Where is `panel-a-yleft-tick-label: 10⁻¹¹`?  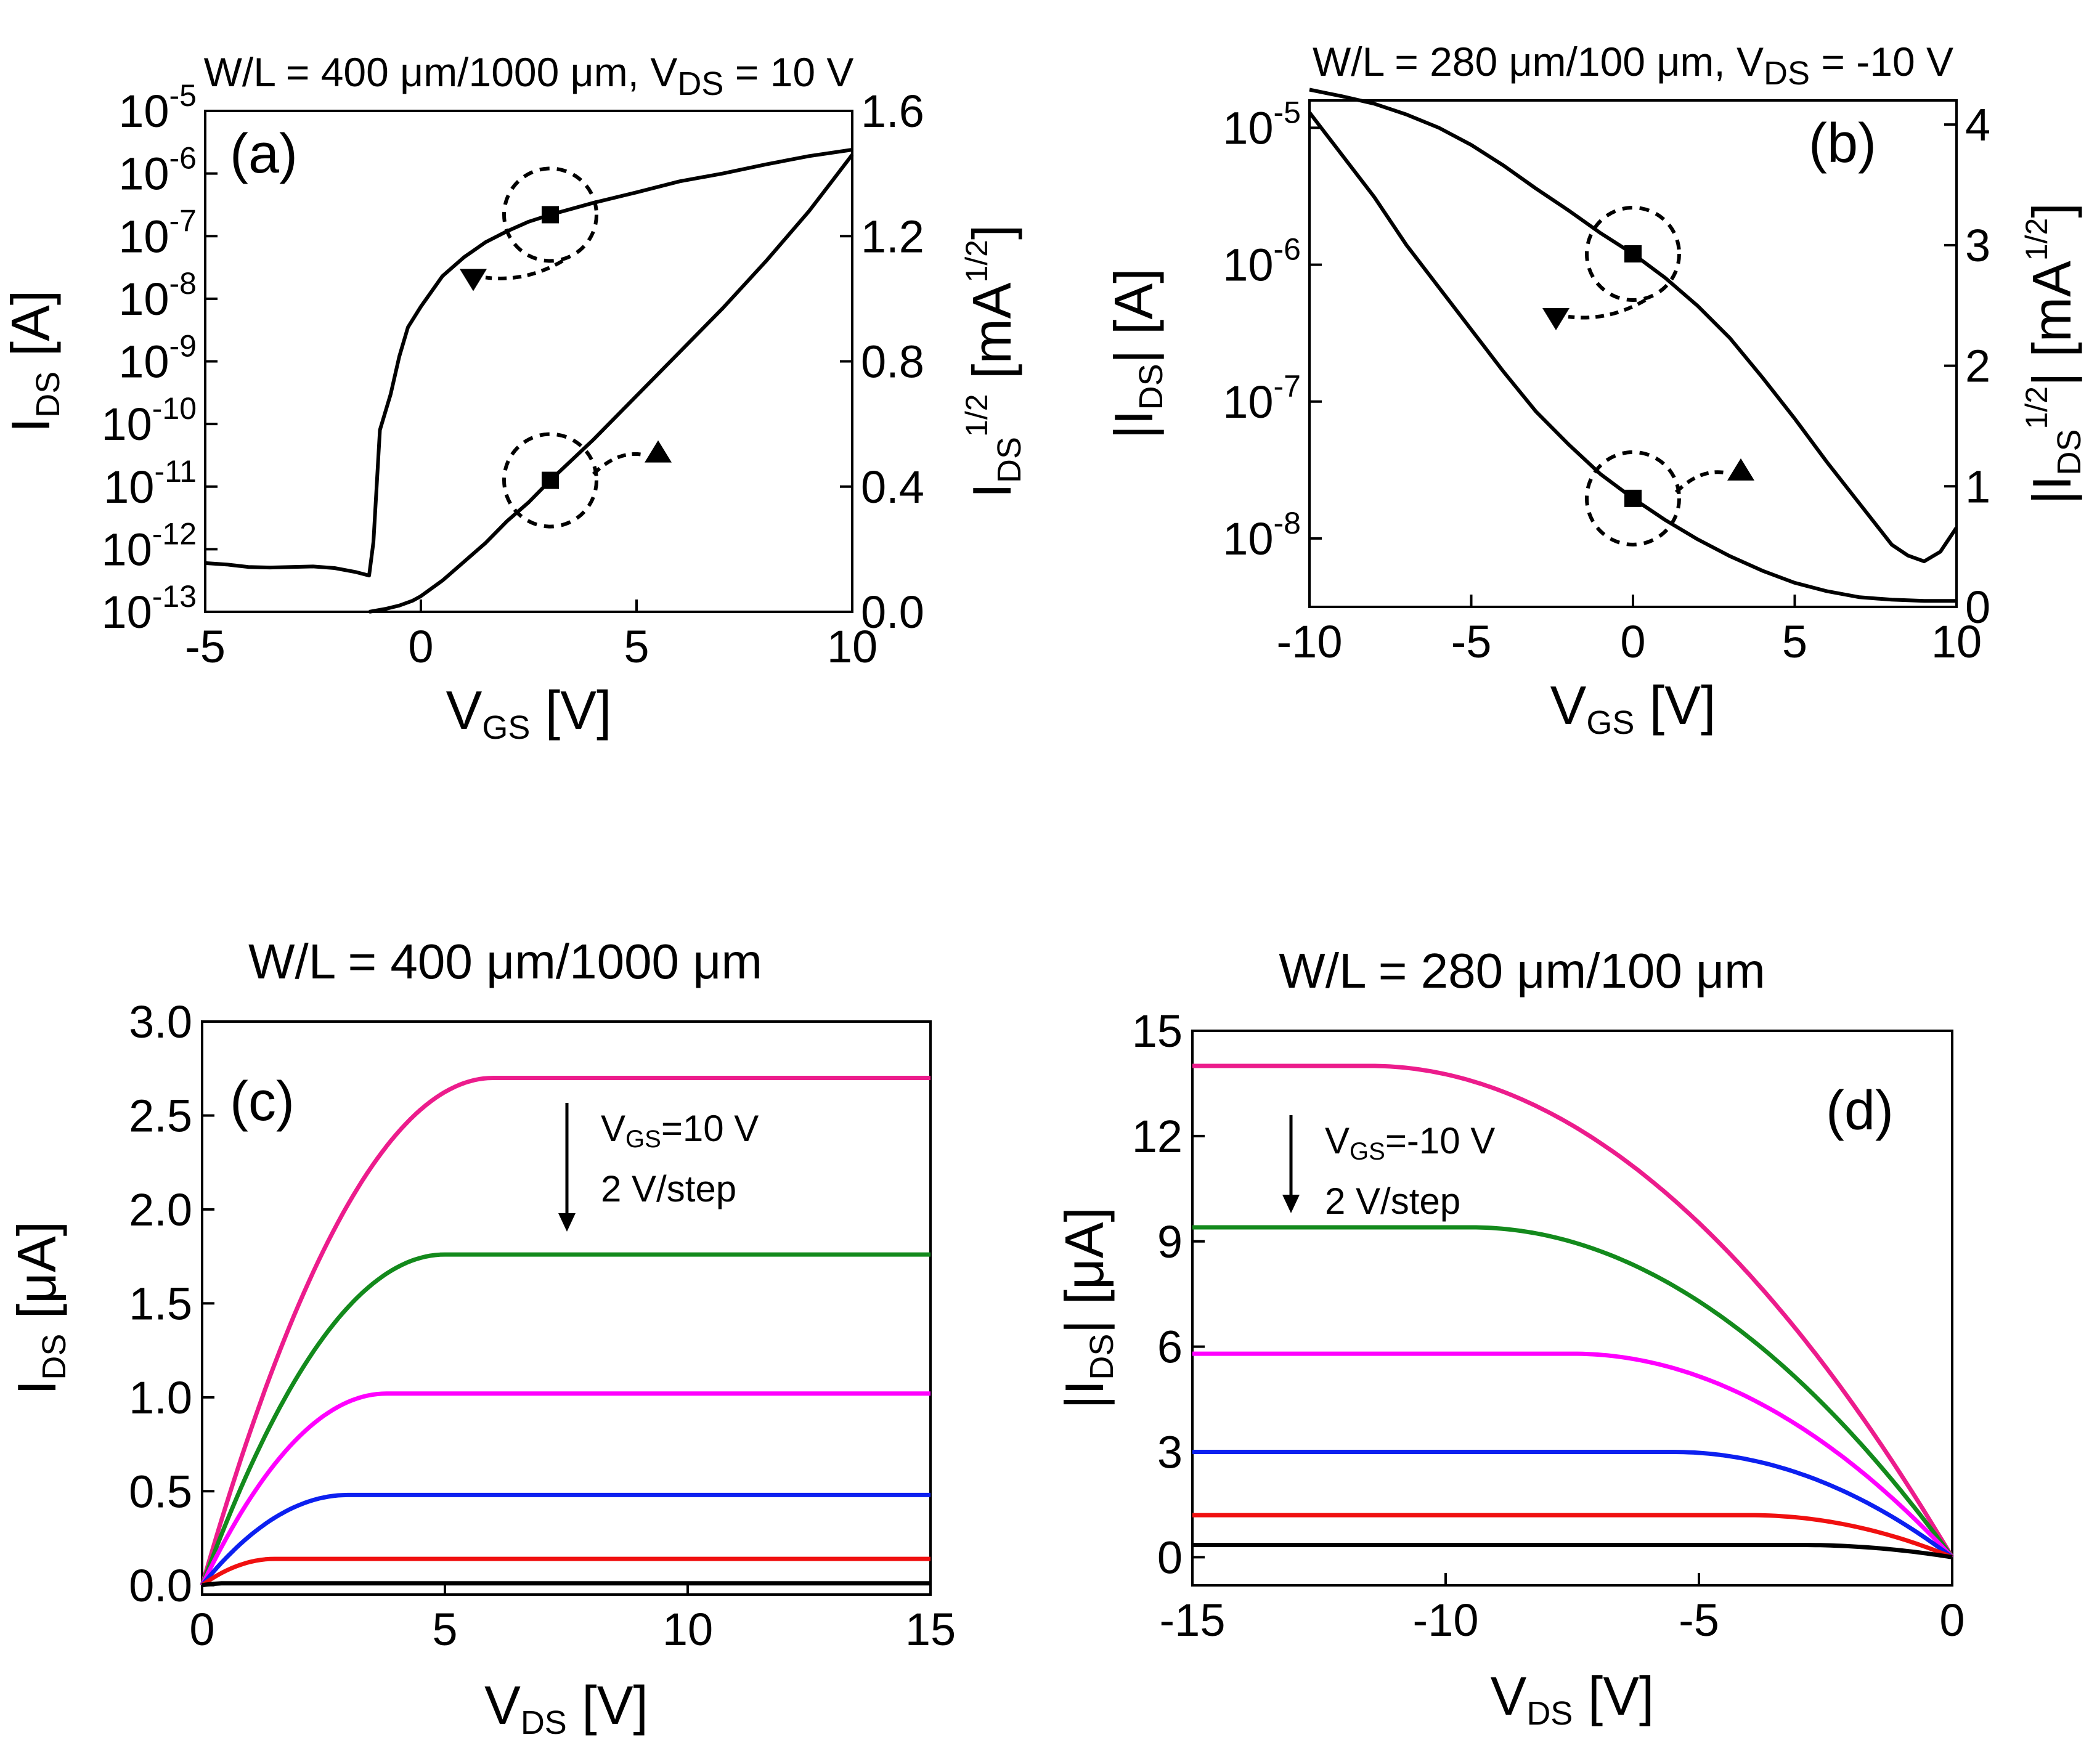
panel-a-yleft-tick-label: 10⁻¹¹ is located at coordinates (150, 483).